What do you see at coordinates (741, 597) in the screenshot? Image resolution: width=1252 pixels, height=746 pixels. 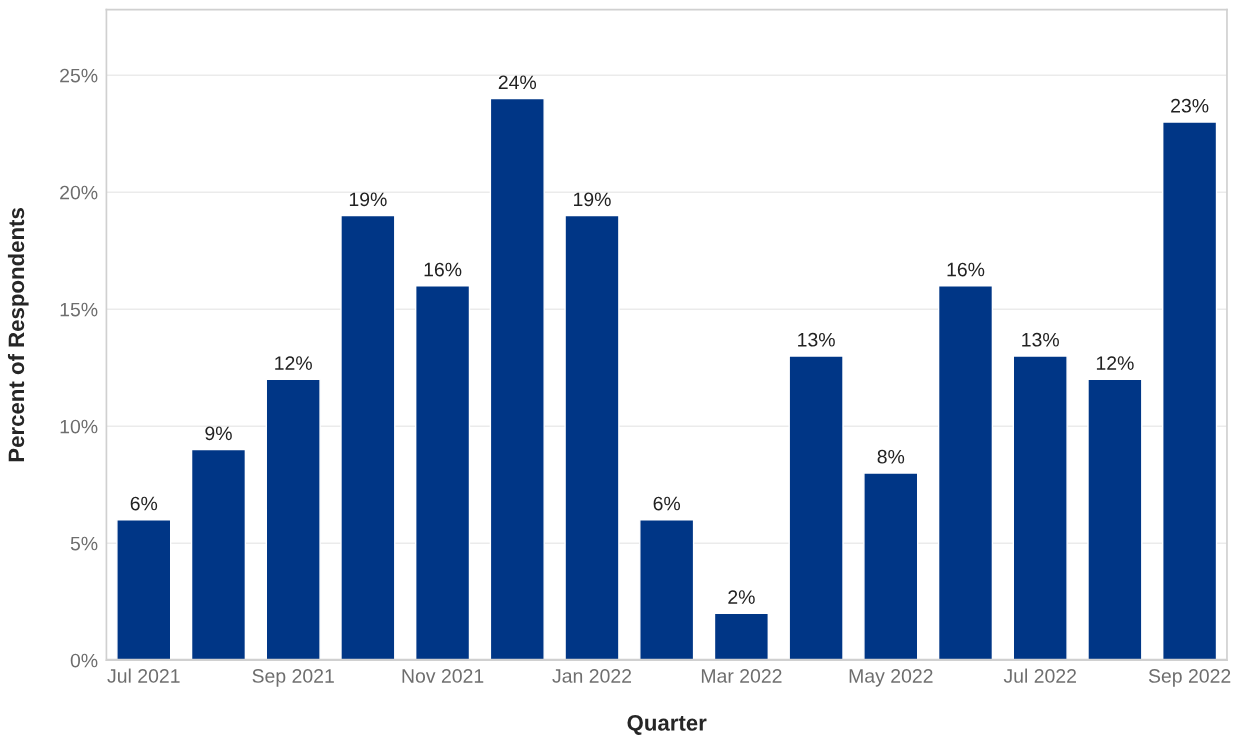 I see `data-label: 2%` at bounding box center [741, 597].